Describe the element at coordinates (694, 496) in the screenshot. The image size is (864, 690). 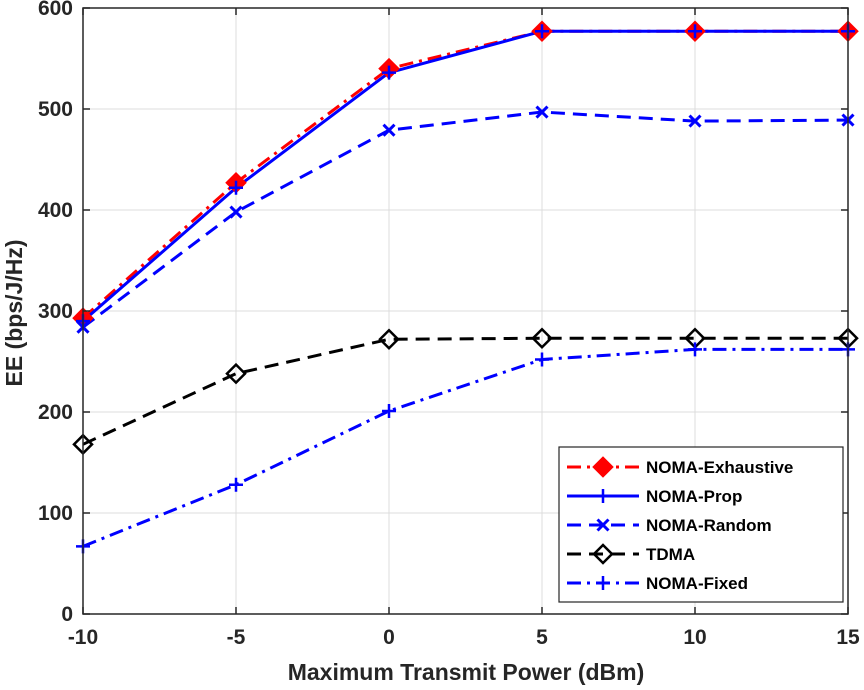
I see `legend-label-noma-prop: NOMA-Prop` at that location.